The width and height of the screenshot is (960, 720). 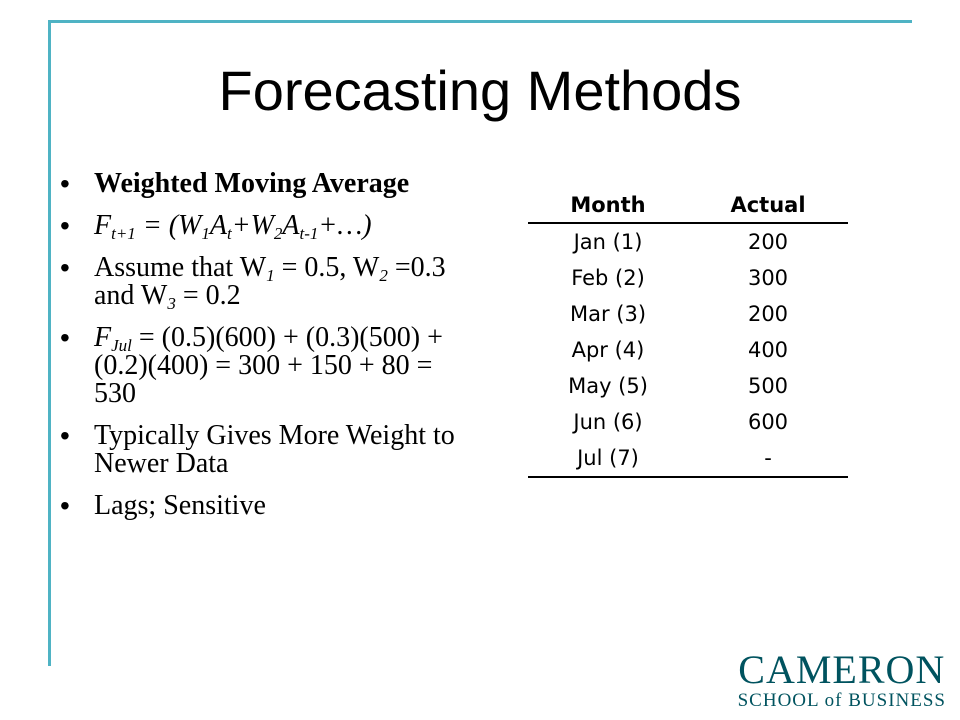 What do you see at coordinates (168, 225) in the screenshot?
I see `formula-text: = (W` at bounding box center [168, 225].